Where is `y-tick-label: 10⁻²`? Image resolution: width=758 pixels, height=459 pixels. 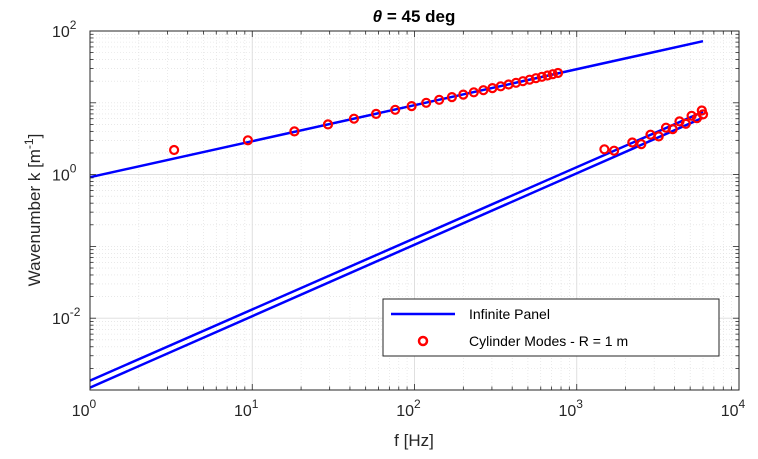
y-tick-label: 10⁻² is located at coordinates (66, 316).